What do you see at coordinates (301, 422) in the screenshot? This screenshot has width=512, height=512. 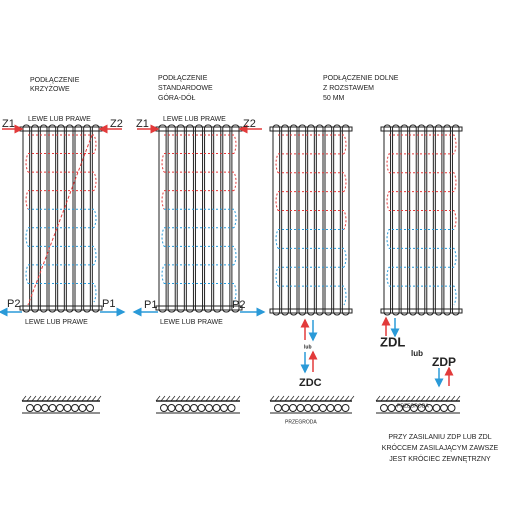 I see `partition-label: PRZEGRODA` at bounding box center [301, 422].